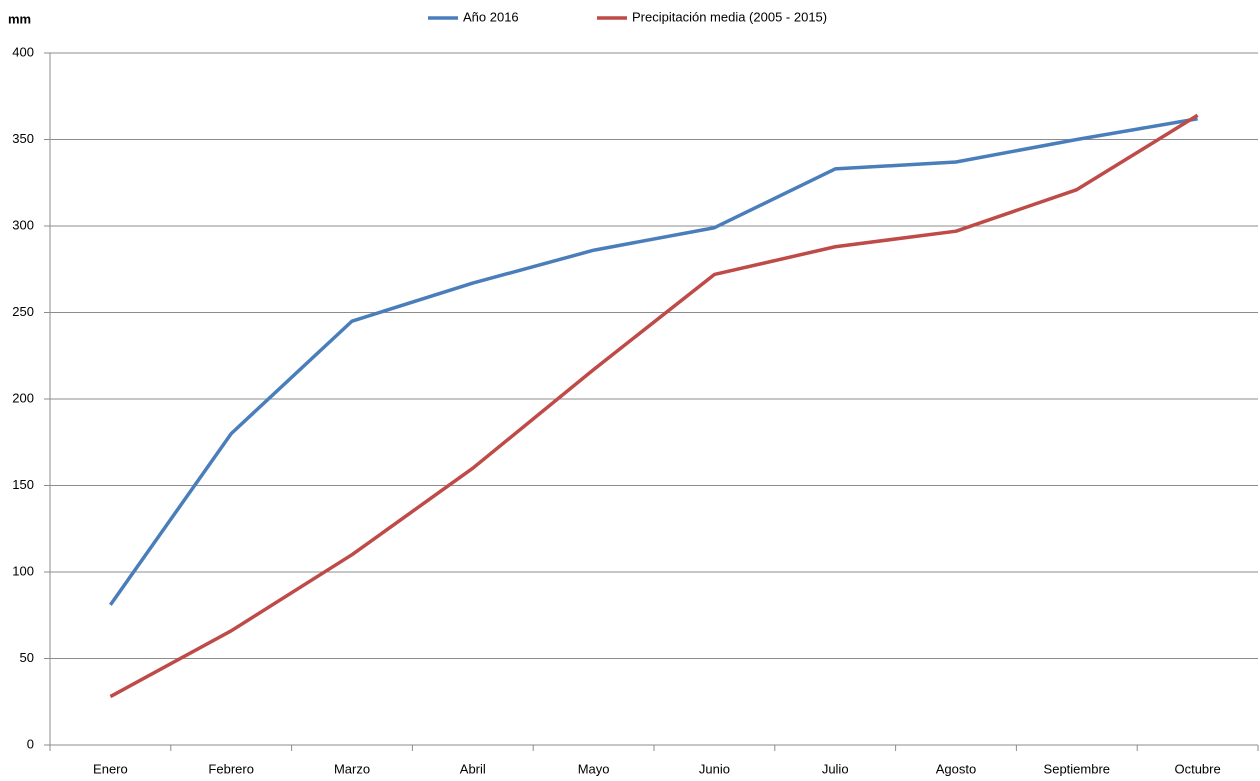 The image size is (1260, 781). What do you see at coordinates (23, 138) in the screenshot?
I see `y-tick-label: 350` at bounding box center [23, 138].